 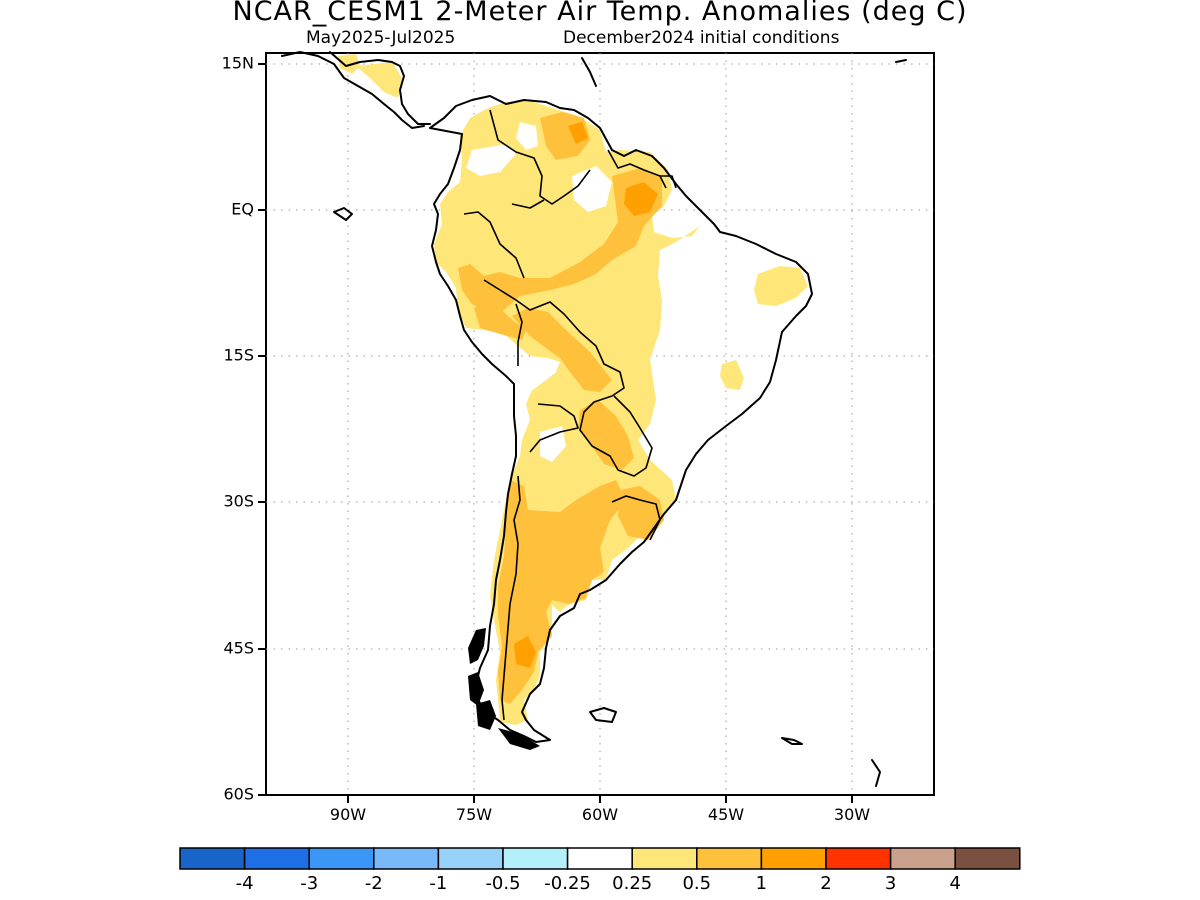 What do you see at coordinates (726, 814) in the screenshot?
I see `lon-label-45w: 45W` at bounding box center [726, 814].